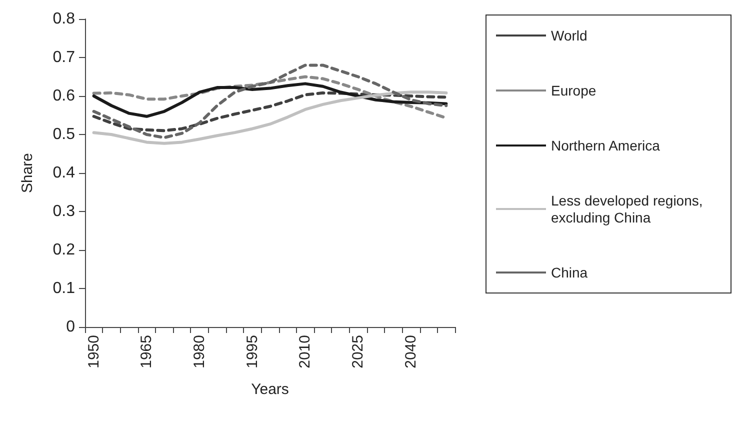 This screenshot has width=737, height=422. I want to click on y-tick-label: 0.2, so click(64, 250).